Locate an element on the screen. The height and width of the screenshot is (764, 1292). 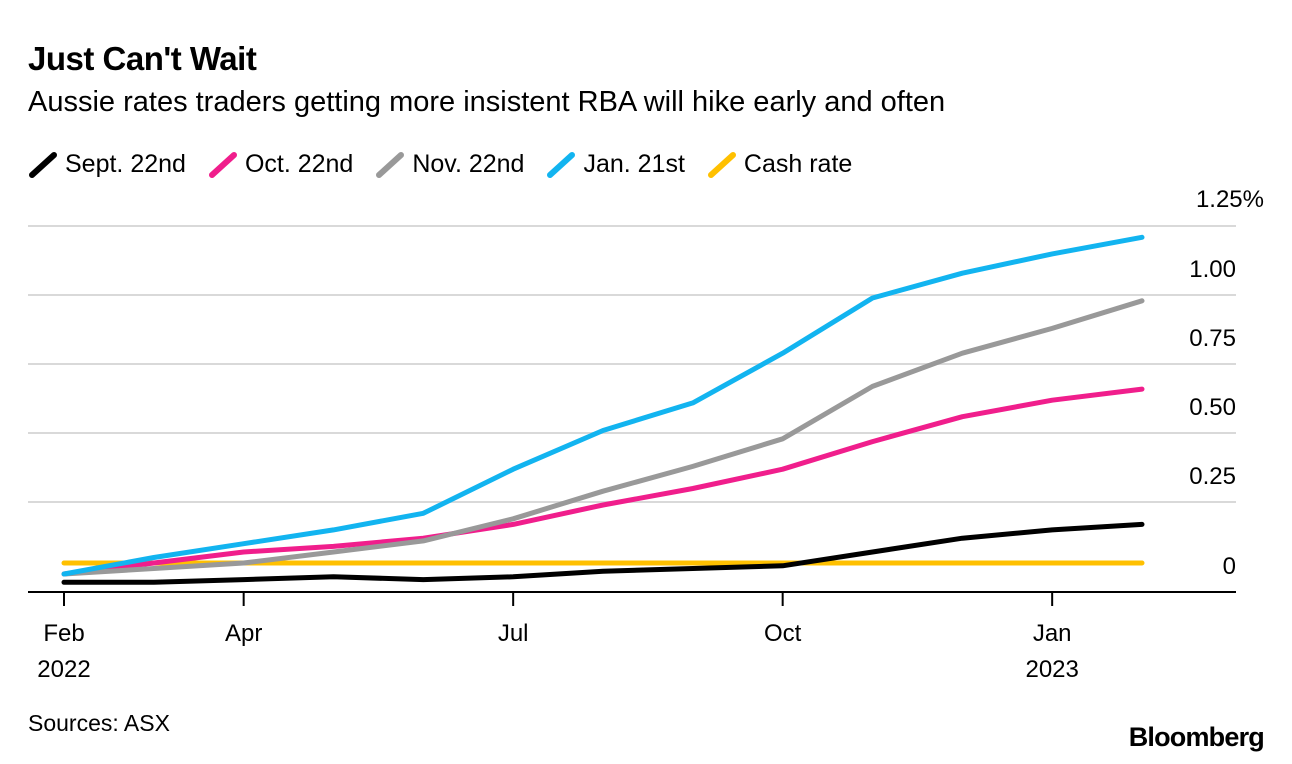
x-tick-label-4: Jan is located at coordinates (1052, 633).